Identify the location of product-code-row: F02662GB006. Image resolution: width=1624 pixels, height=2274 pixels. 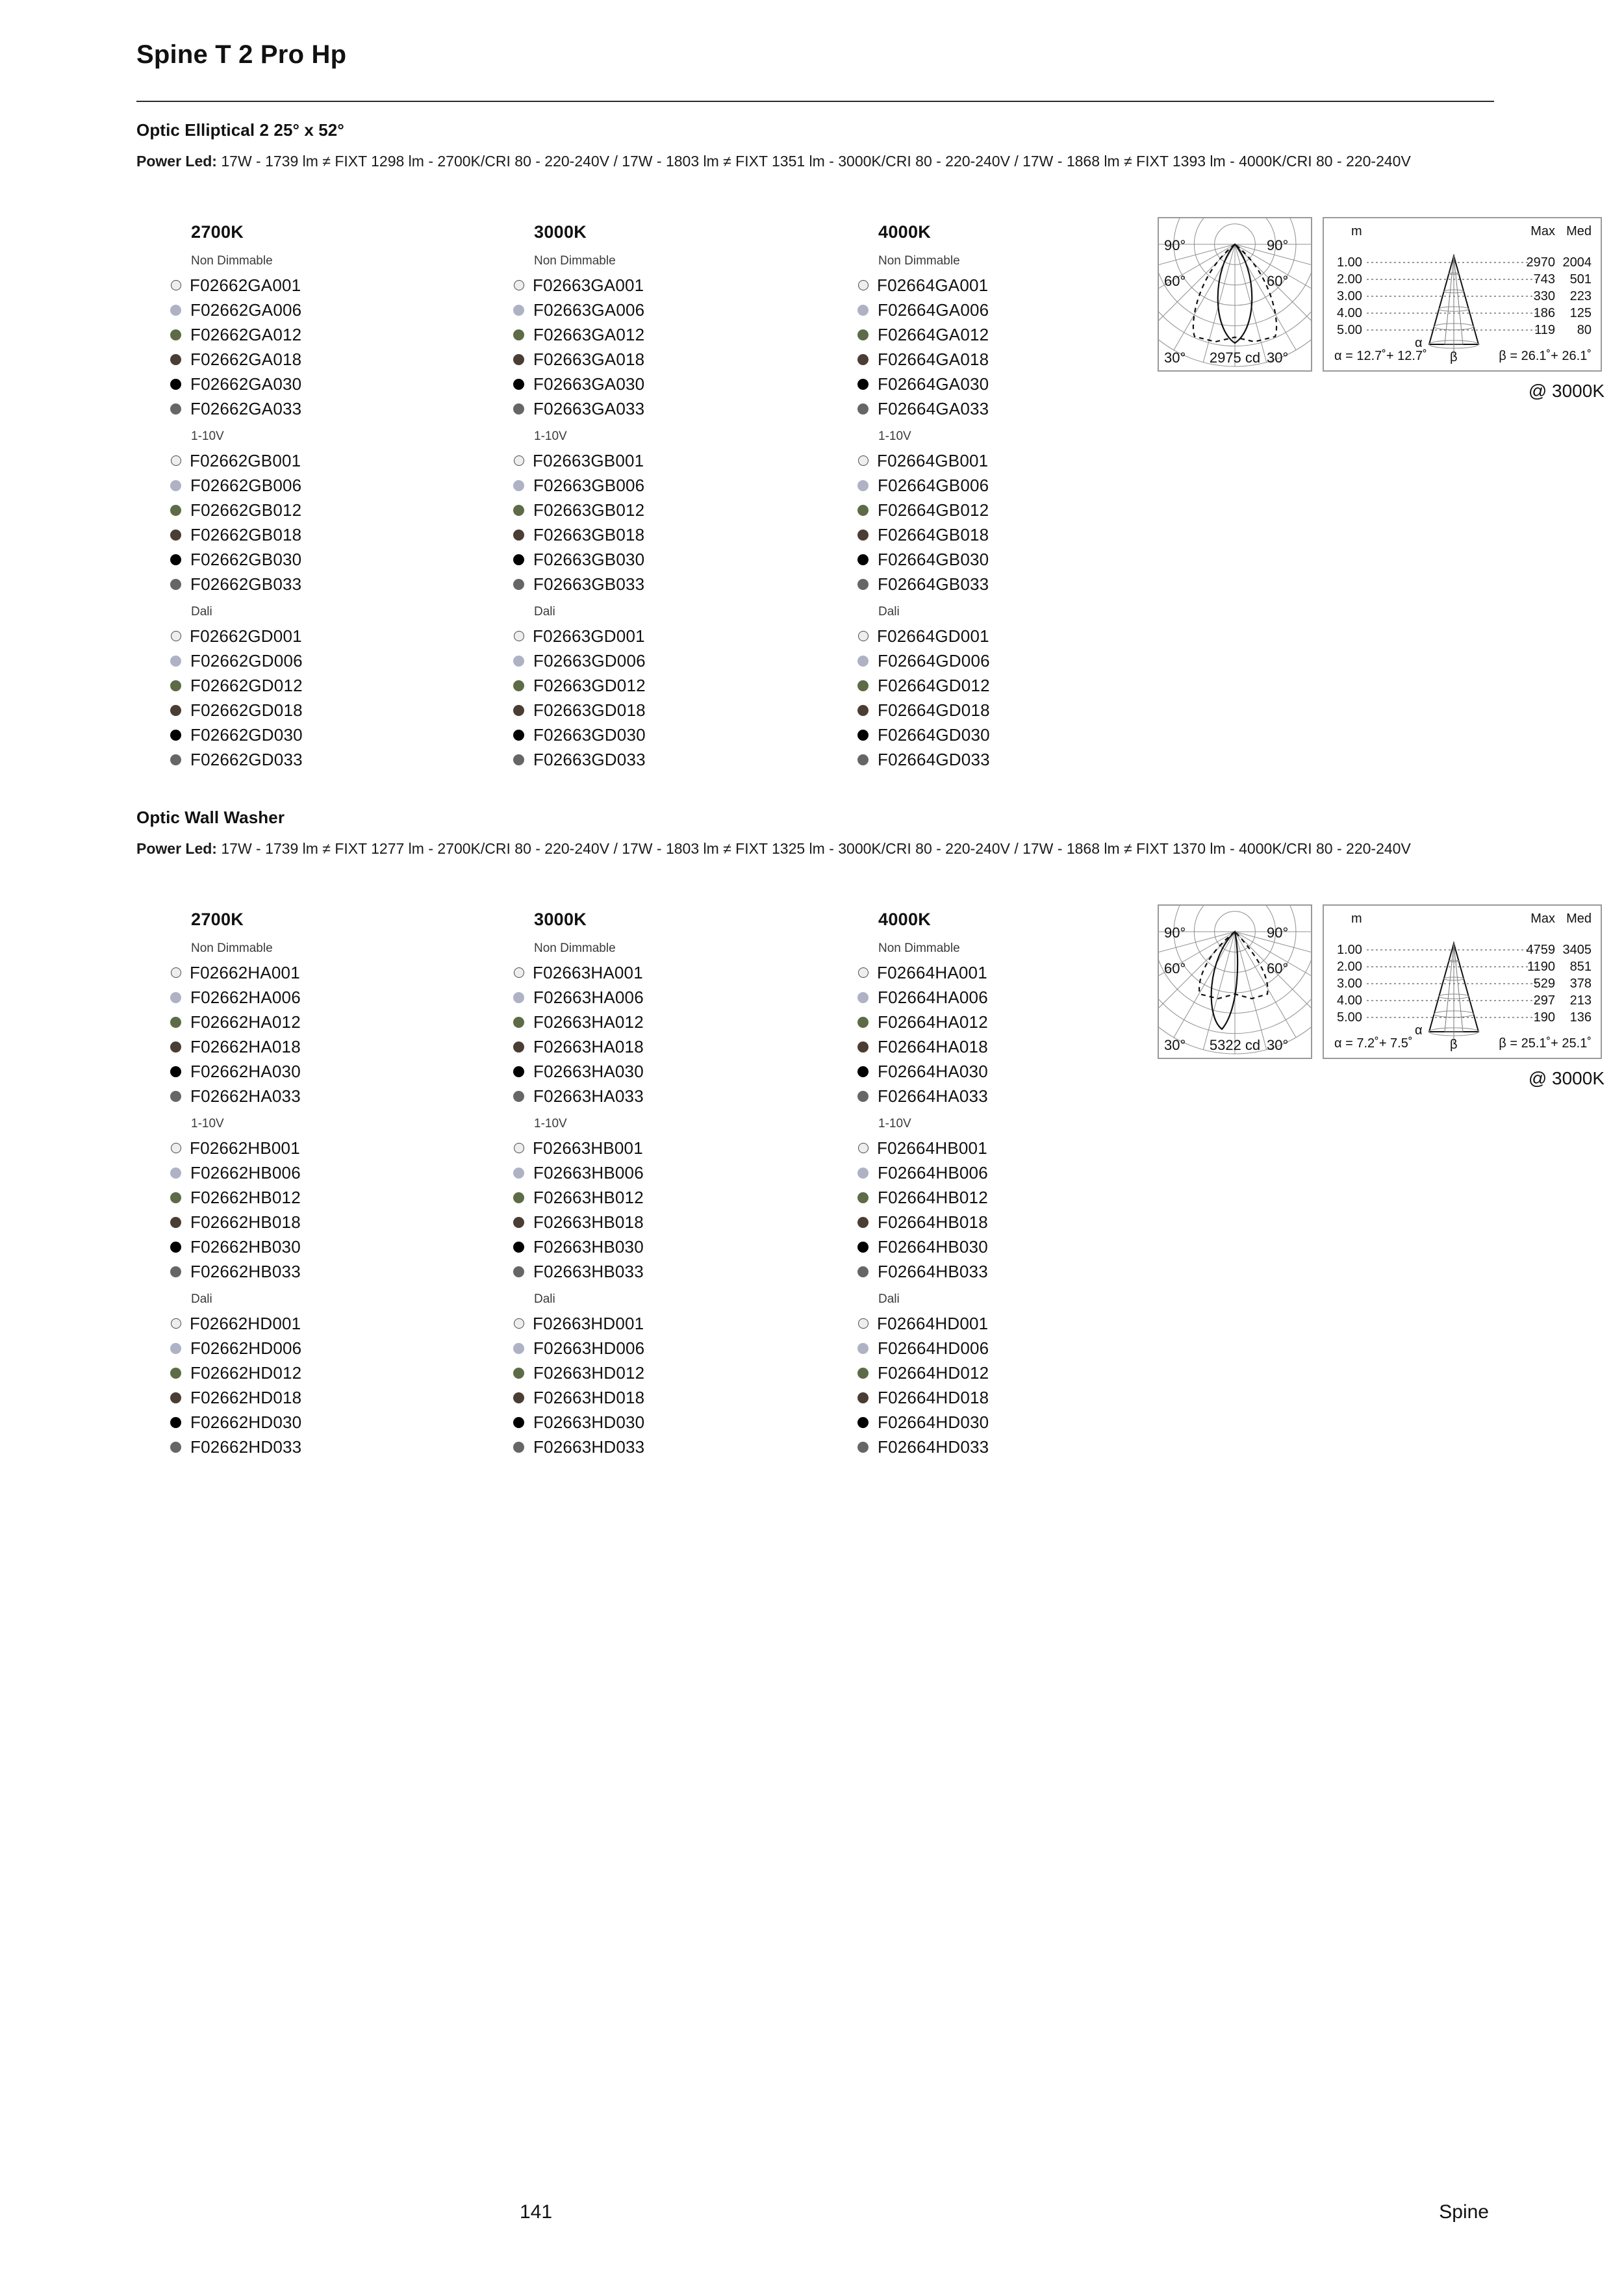
(339, 485).